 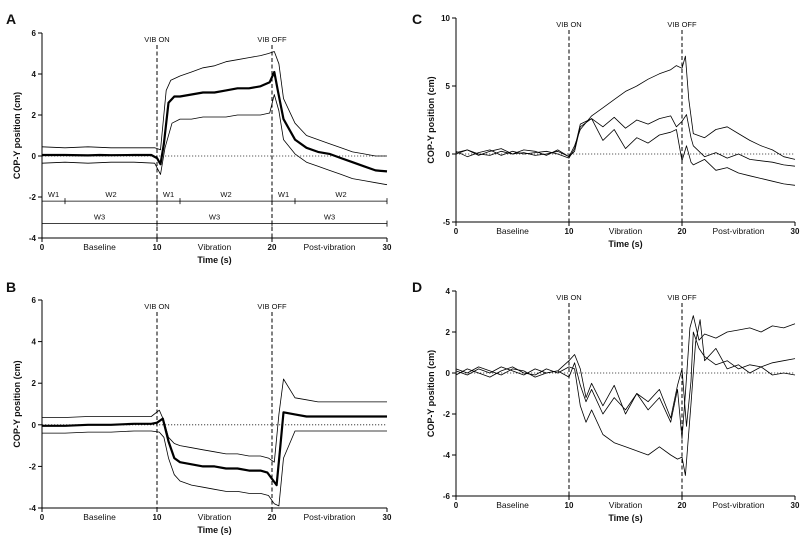 I want to click on panel-letter: A, so click(x=11, y=19).